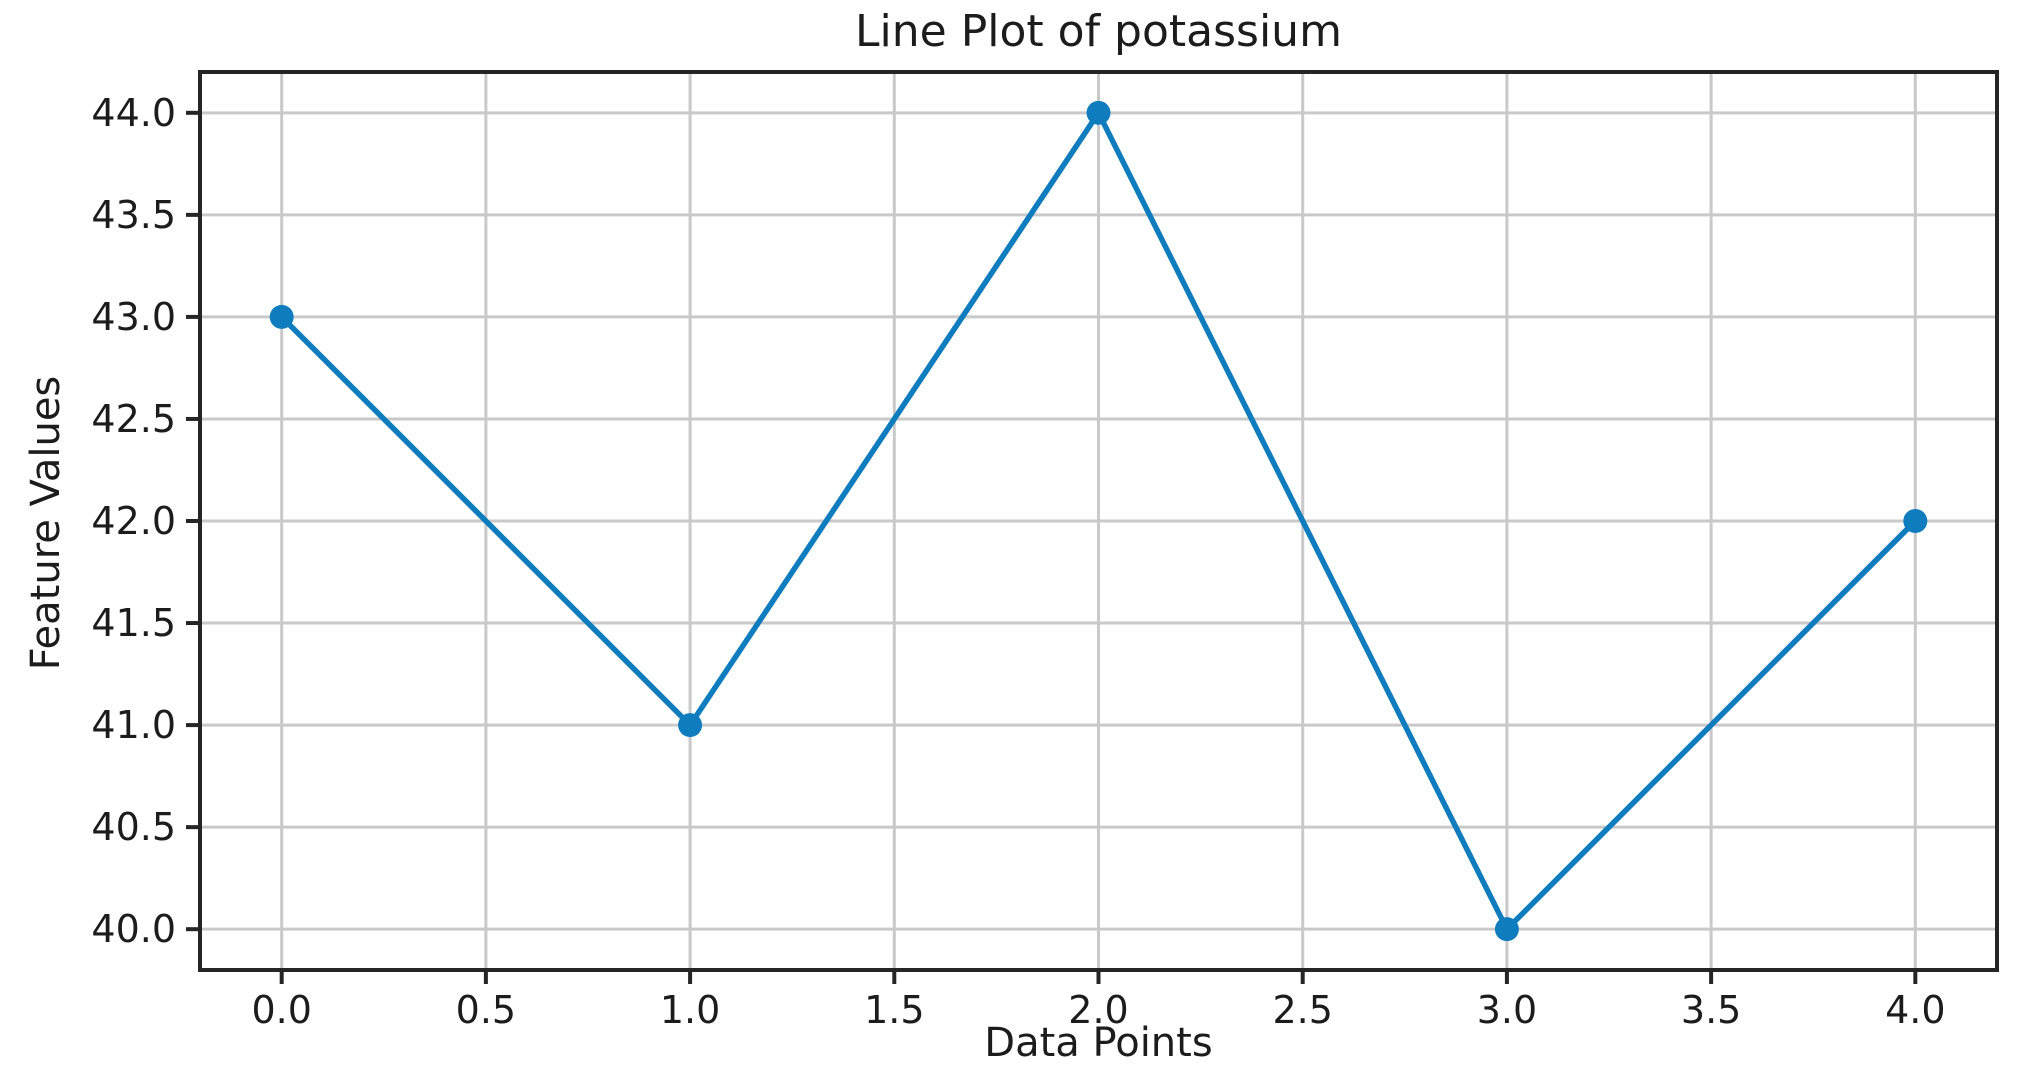 The width and height of the screenshot is (2020, 1080). I want to click on y-tick-label: 42.5, so click(133, 418).